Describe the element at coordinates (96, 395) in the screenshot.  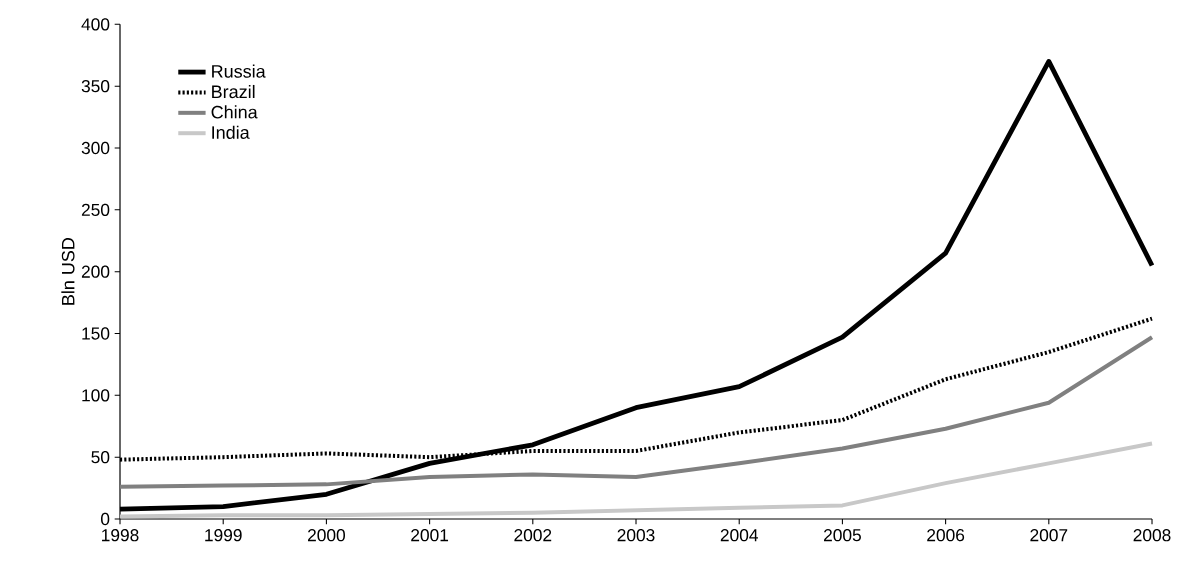
I see `y-tick-label: 100` at that location.